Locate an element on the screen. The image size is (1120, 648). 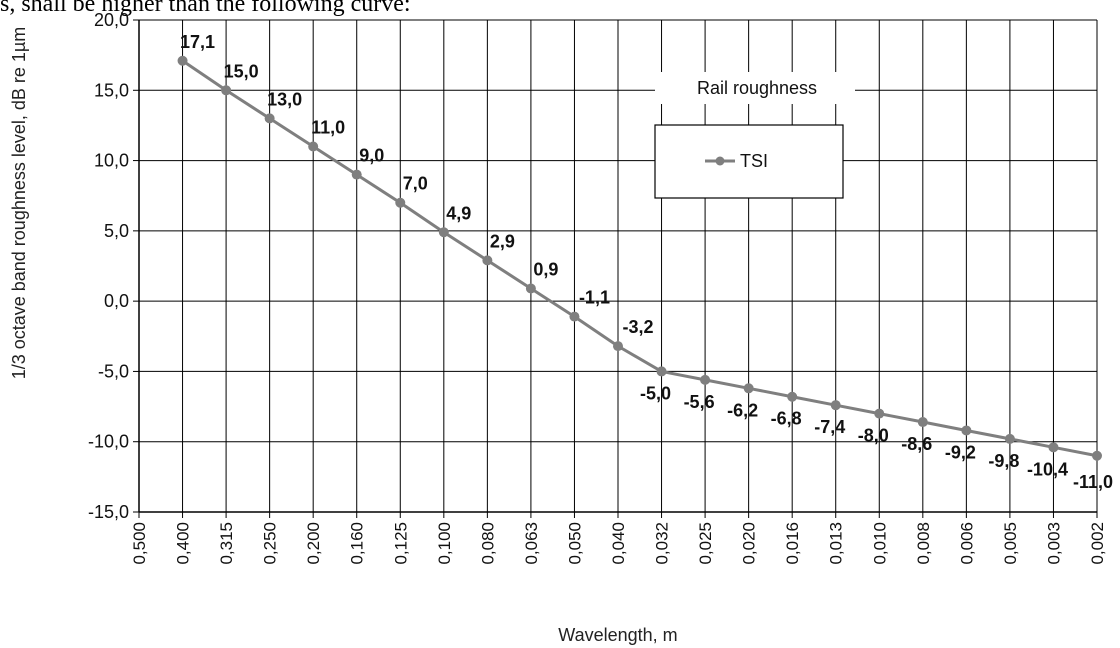
x-tick-label: 0,200 is located at coordinates (313, 543).